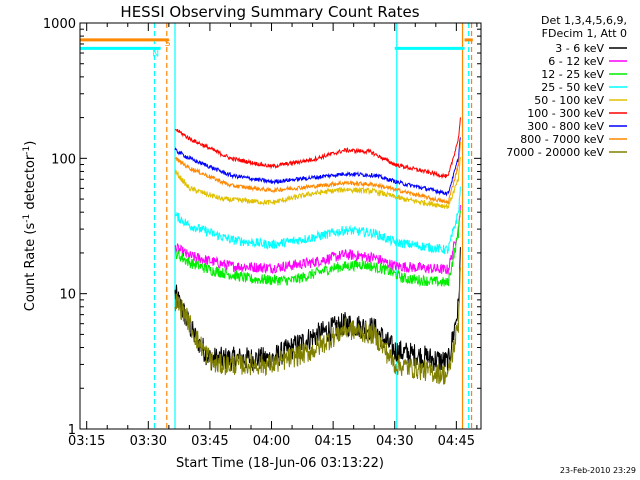 The height and width of the screenshot is (480, 640). I want to click on x-tick-label-2: 03:30, so click(148, 441).